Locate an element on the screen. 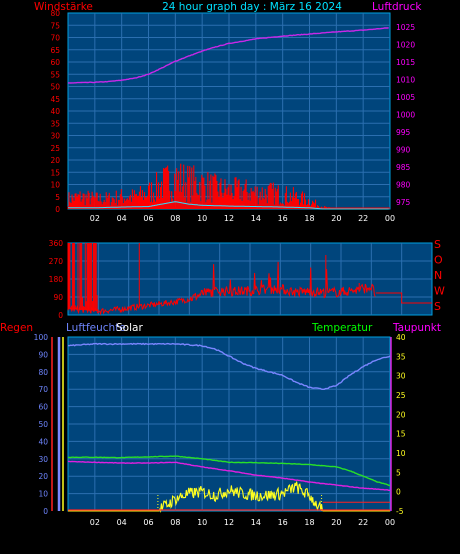  bottom-x-tick-label: 10 is located at coordinates (202, 522).